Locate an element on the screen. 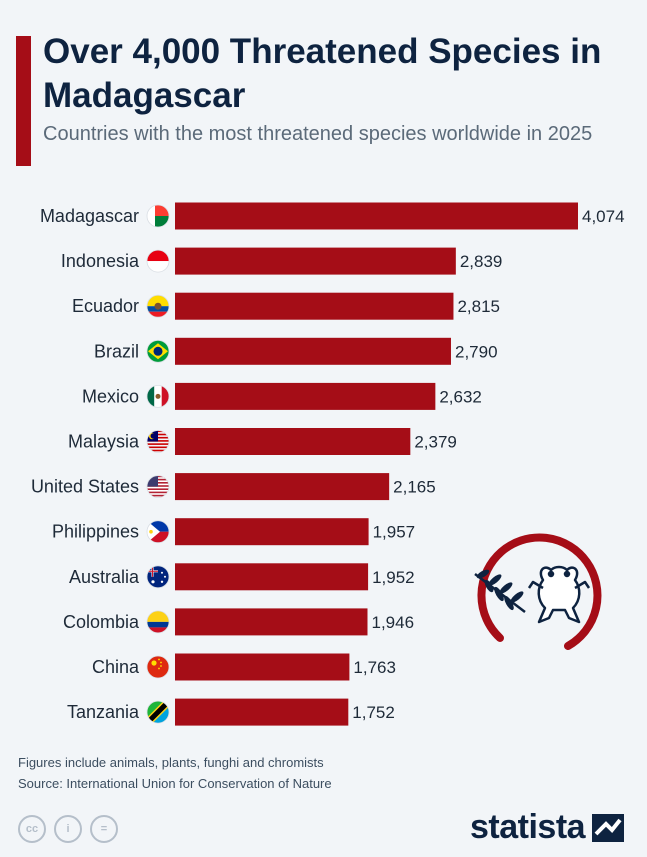  value-label: 1,946 is located at coordinates (392, 622).